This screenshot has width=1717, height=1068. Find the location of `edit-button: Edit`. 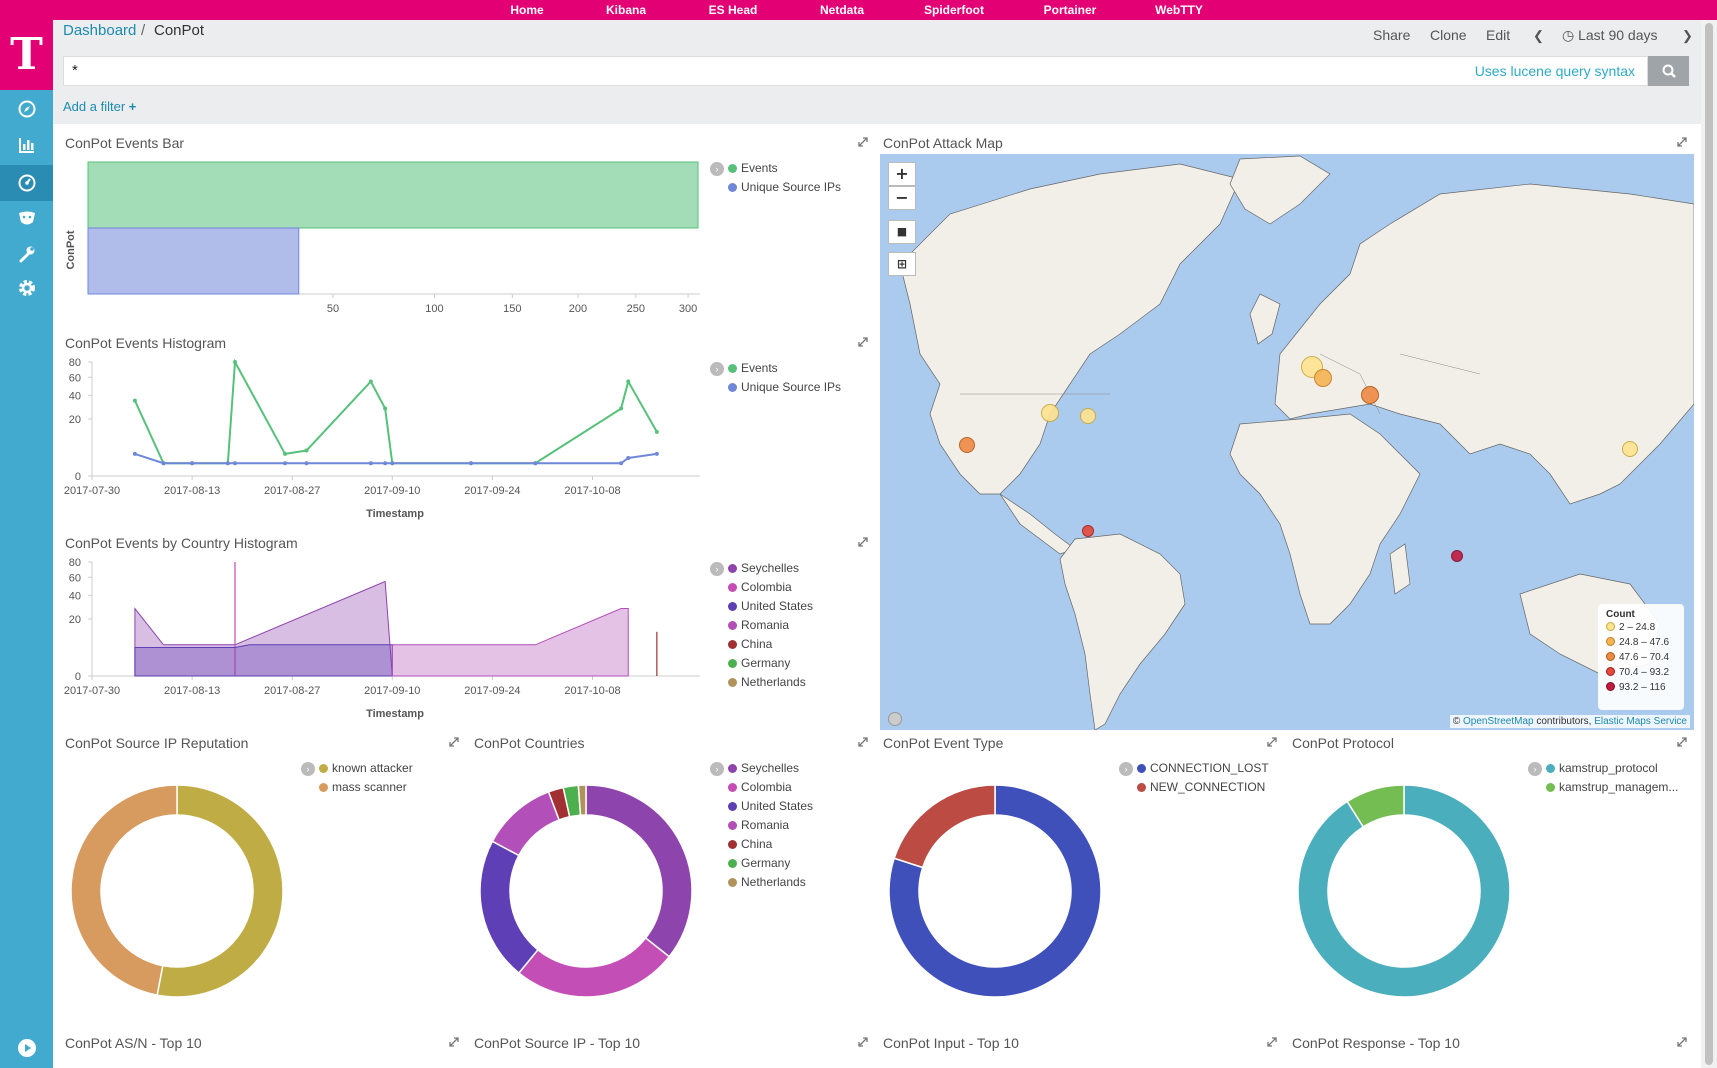

edit-button: Edit is located at coordinates (1498, 35).